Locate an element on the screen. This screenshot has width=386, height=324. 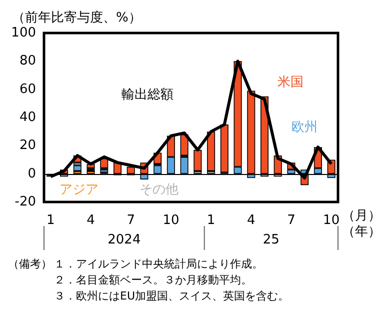
y-tick-label: 0 is located at coordinates (32, 174).